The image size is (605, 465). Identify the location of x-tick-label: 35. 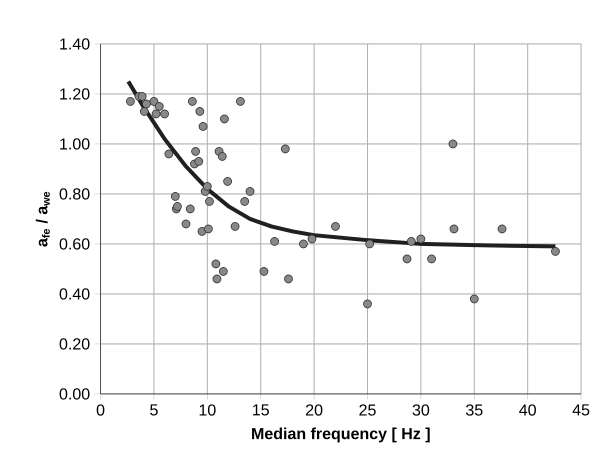
(474, 410).